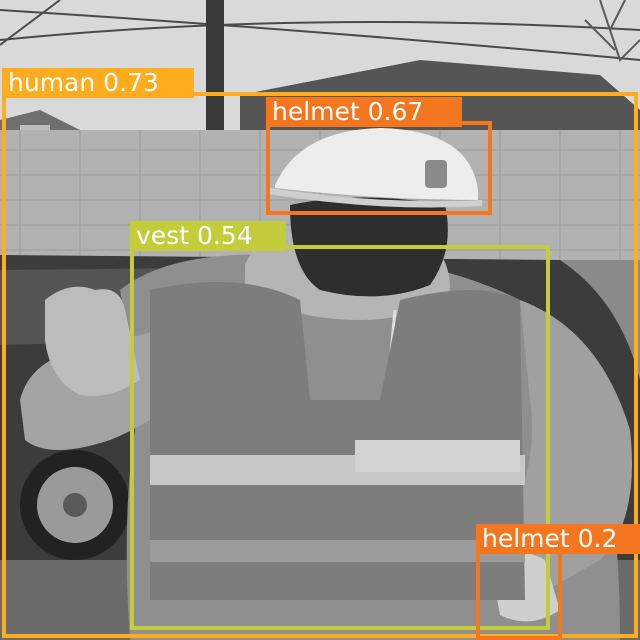 The height and width of the screenshot is (640, 640). What do you see at coordinates (320, 30) in the screenshot?
I see `power-lines` at bounding box center [320, 30].